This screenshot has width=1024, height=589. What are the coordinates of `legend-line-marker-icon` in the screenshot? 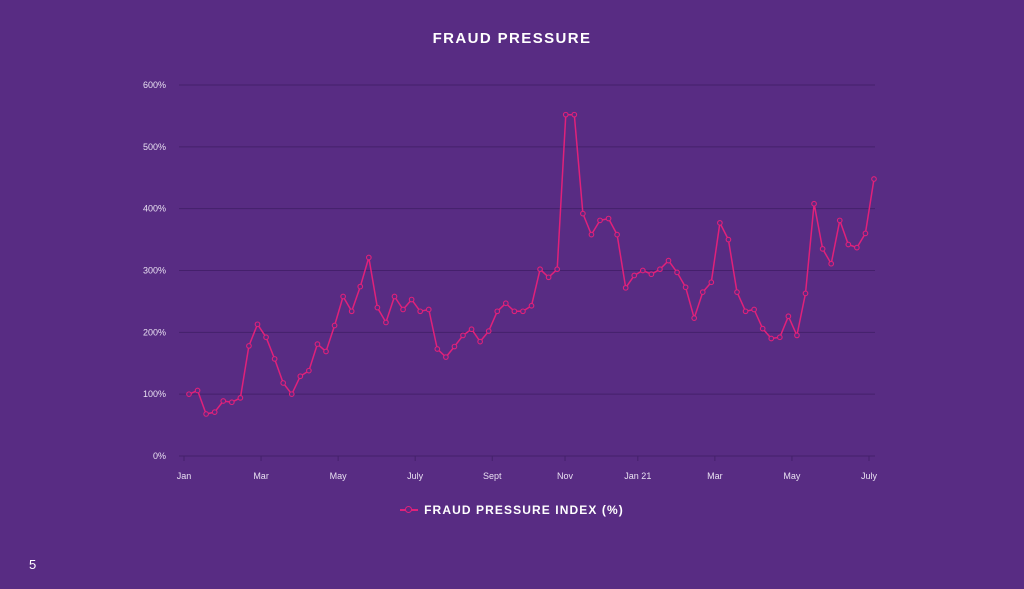 It's located at (409, 510).